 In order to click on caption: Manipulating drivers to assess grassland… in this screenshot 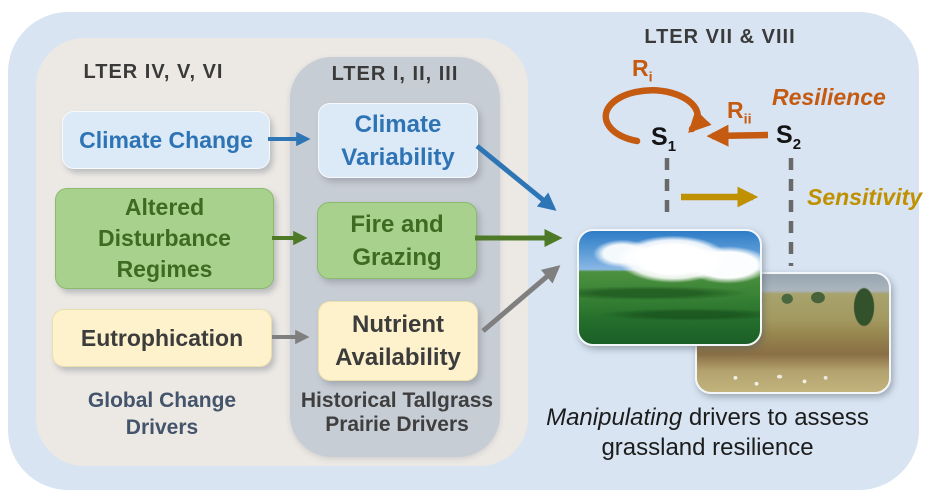, I will do `click(707, 433)`.